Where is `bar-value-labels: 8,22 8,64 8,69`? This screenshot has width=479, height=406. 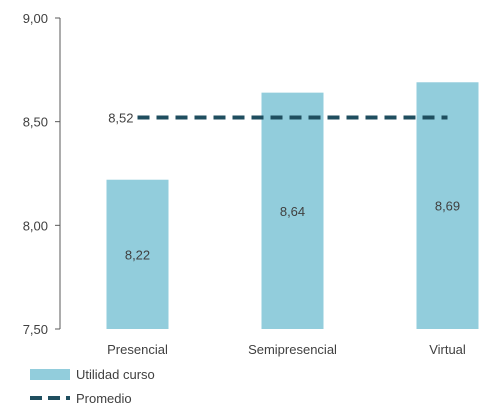 bar-value-labels: 8,22 8,64 8,69 is located at coordinates (292, 231).